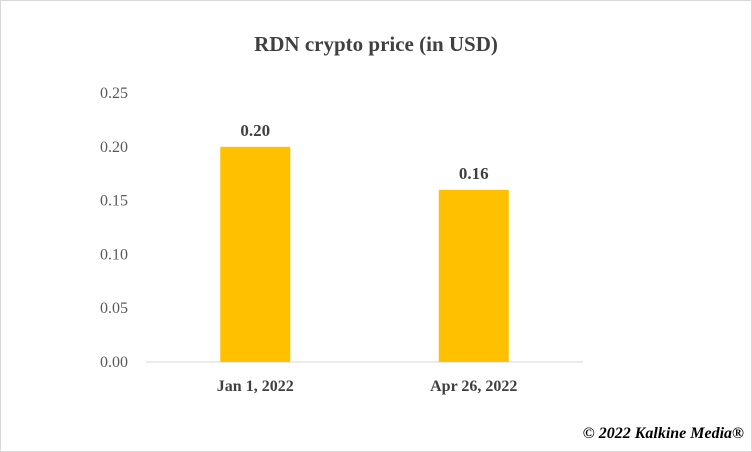 This screenshot has width=752, height=452. What do you see at coordinates (364, 152) in the screenshot?
I see `data-labels: 0.20 0.16` at bounding box center [364, 152].